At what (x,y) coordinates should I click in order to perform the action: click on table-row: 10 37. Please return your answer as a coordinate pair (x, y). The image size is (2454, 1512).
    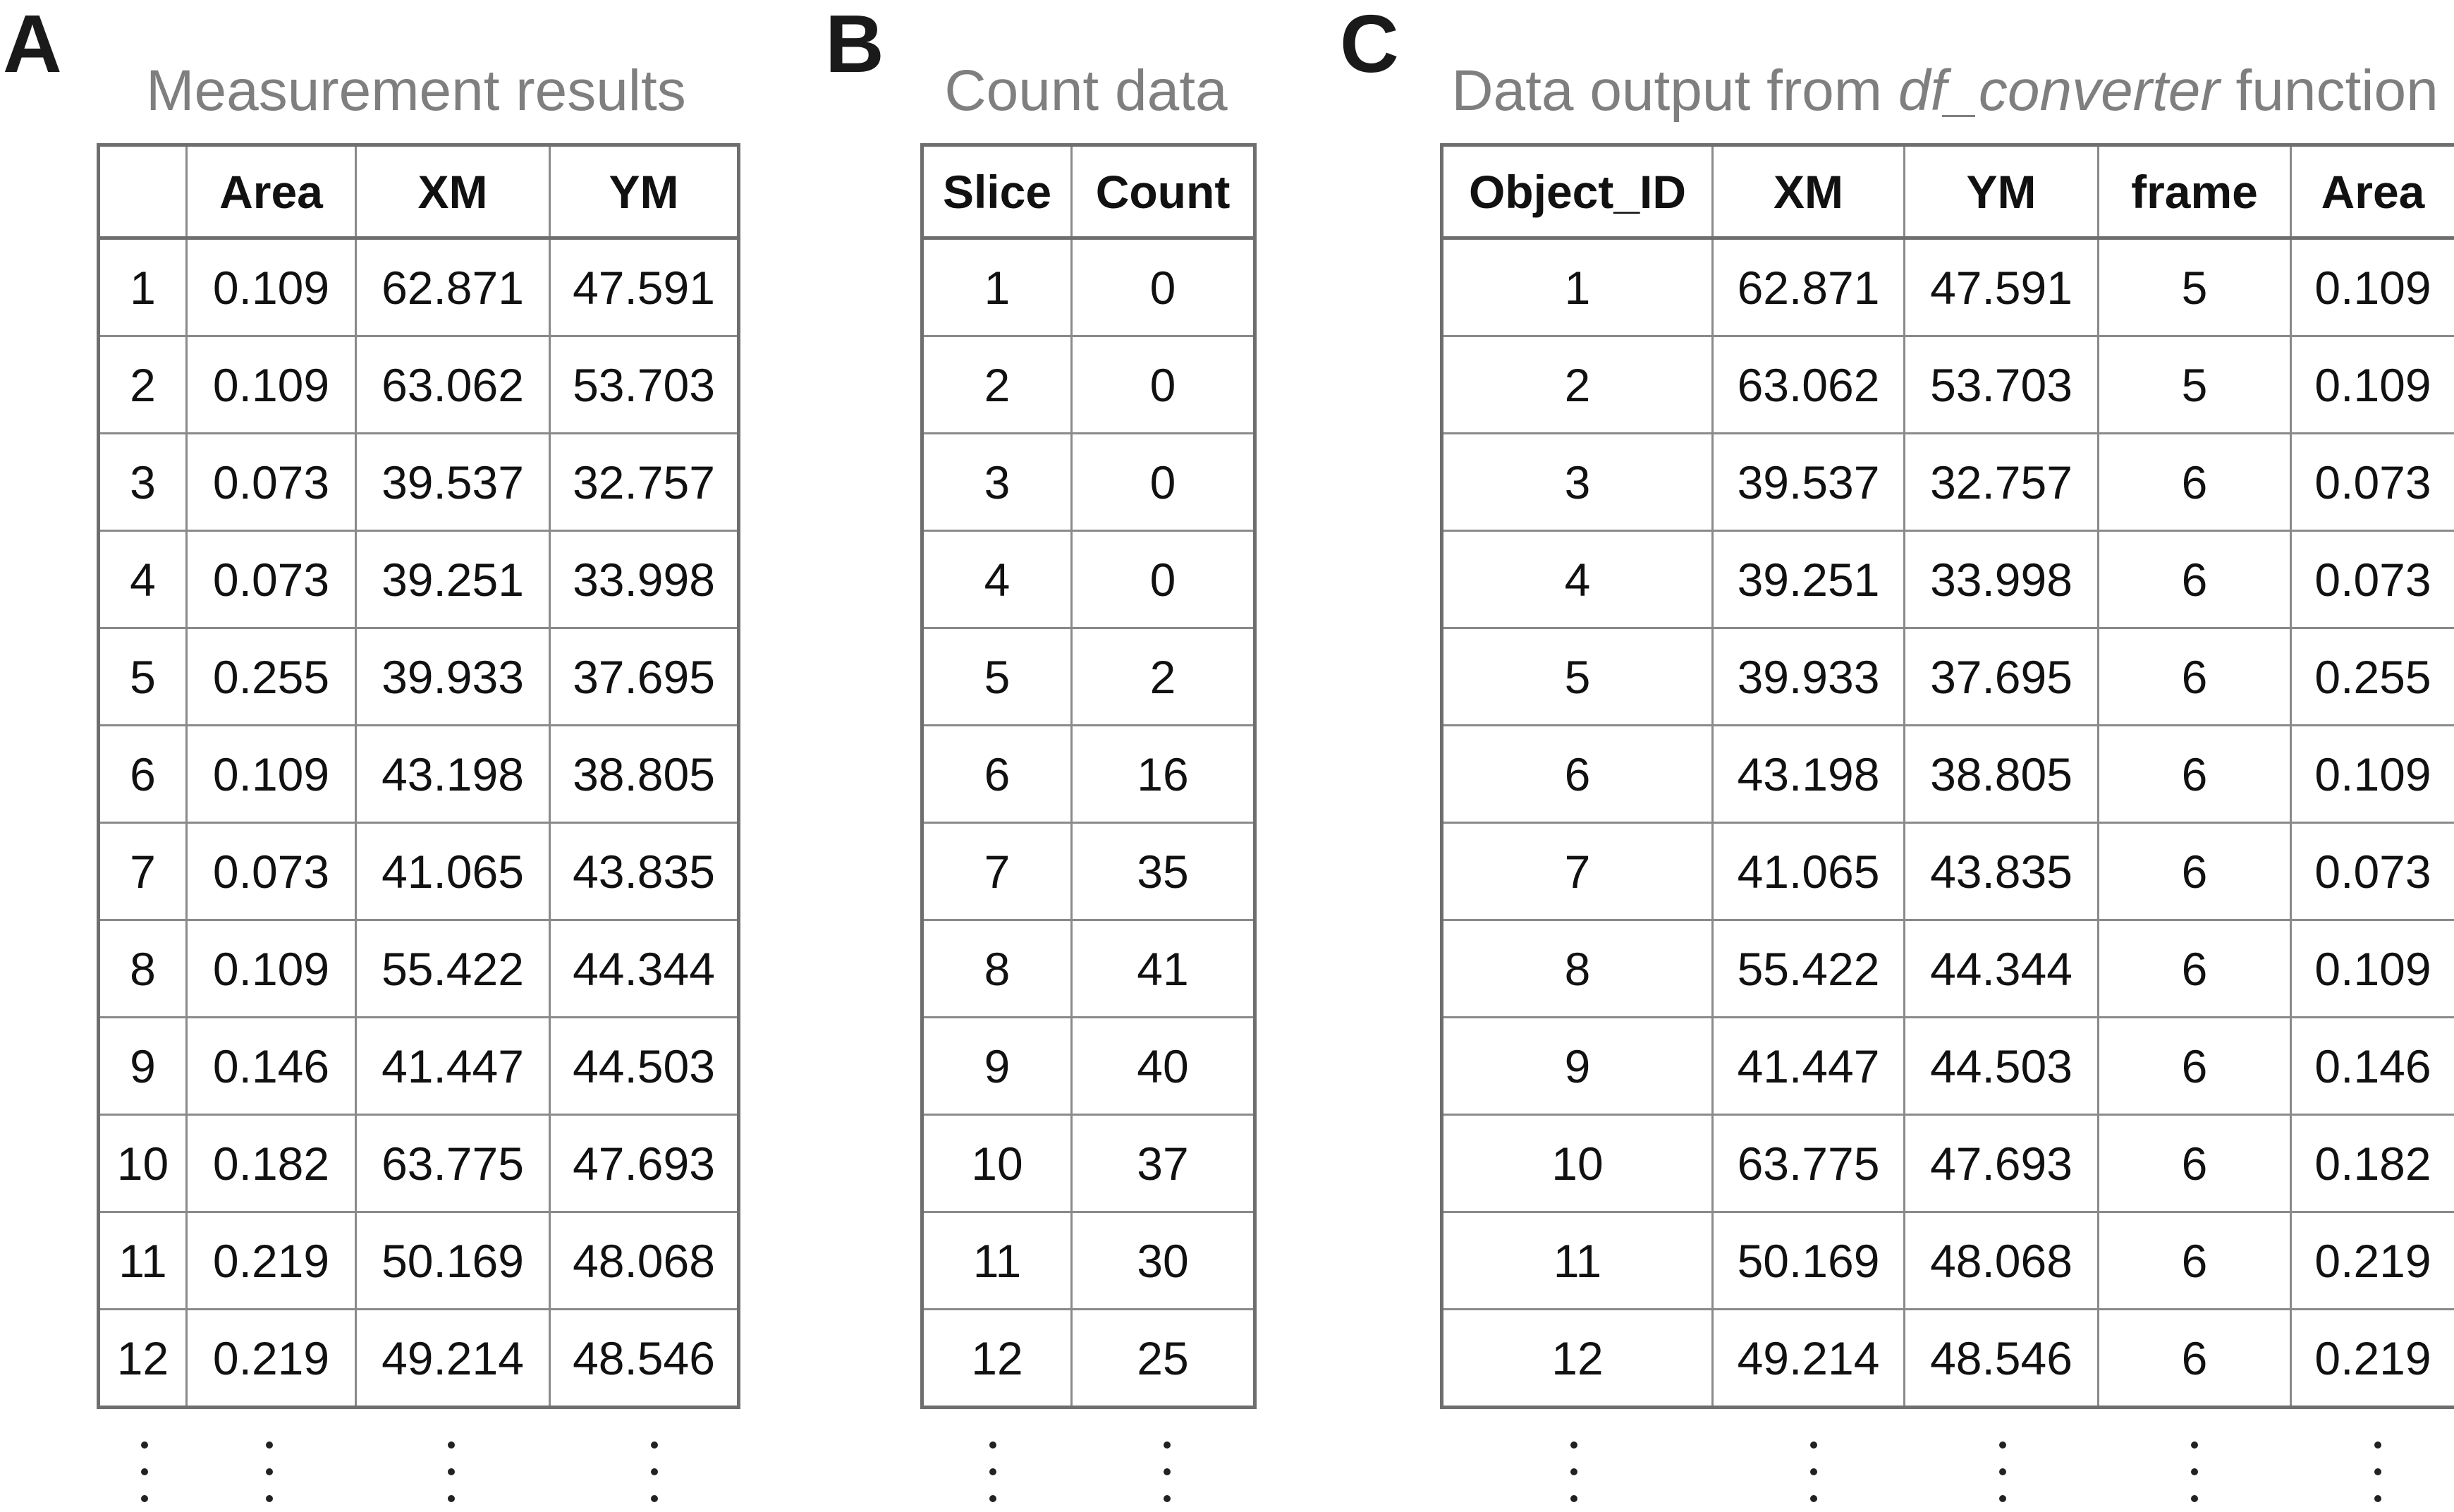
    Looking at the image, I should click on (1089, 1163).